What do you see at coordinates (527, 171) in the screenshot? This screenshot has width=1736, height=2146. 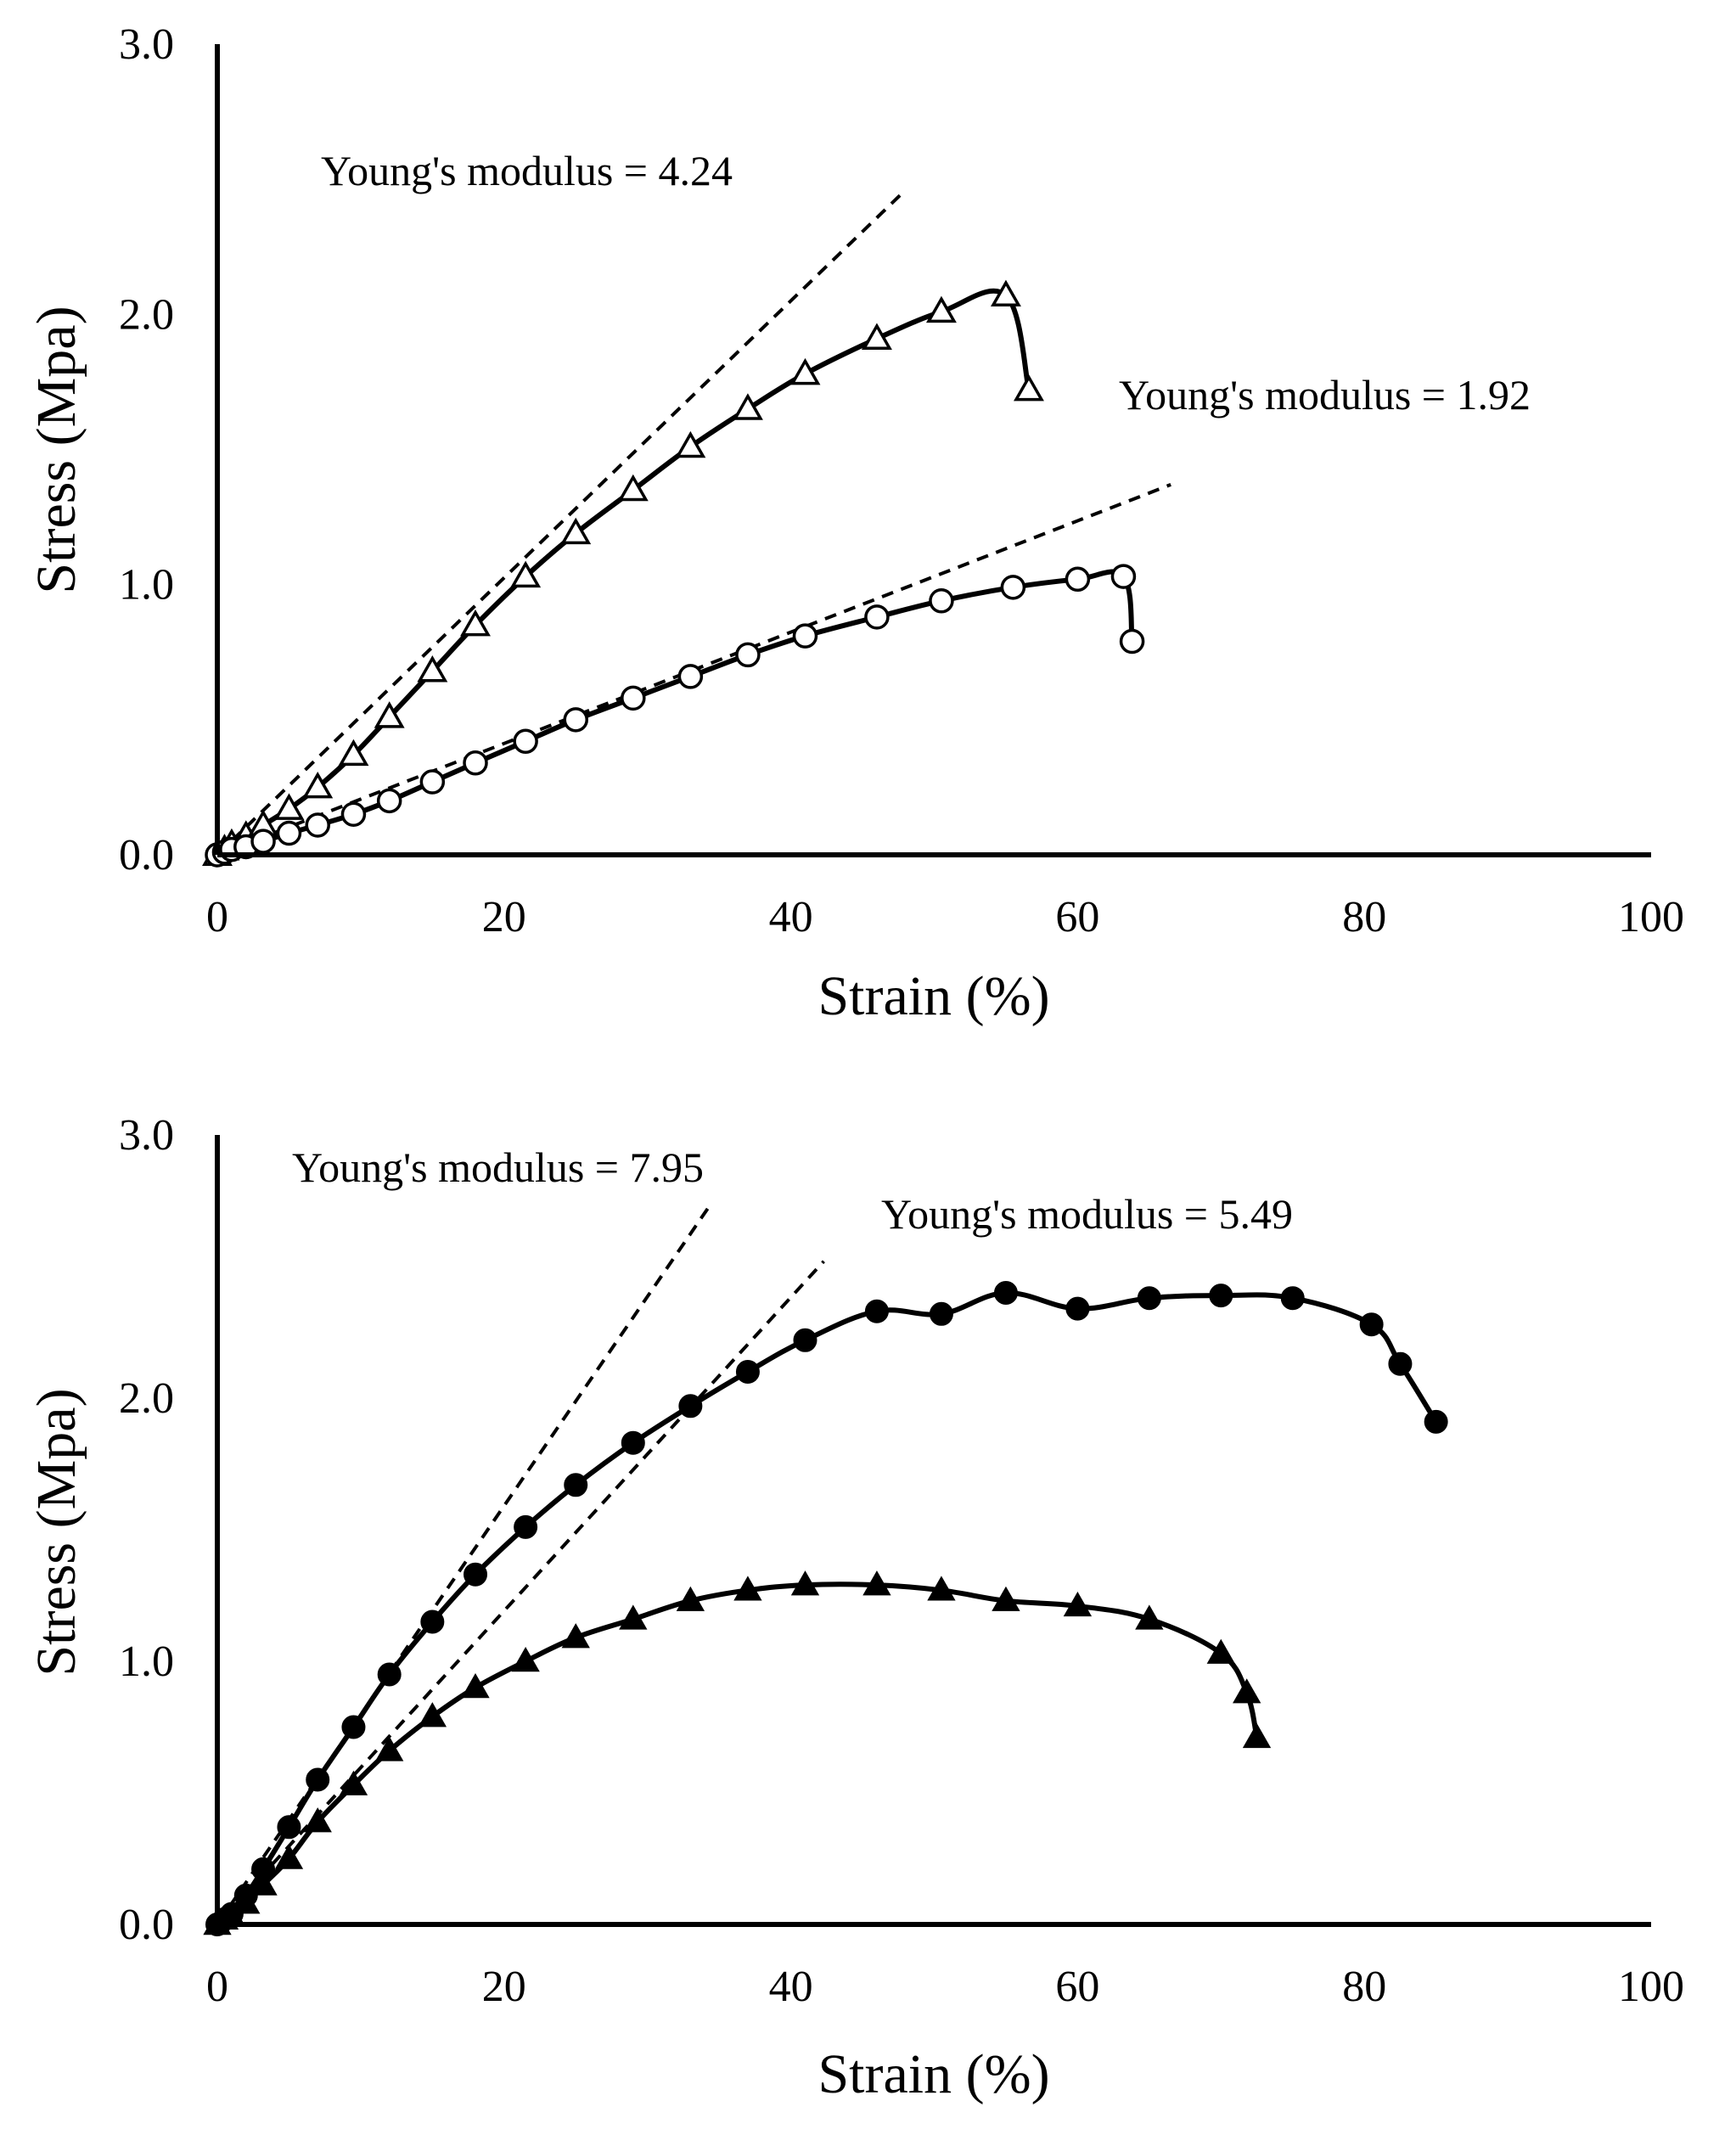 I see `annotation-modulus-4-24: Young's modulus = 4.24` at bounding box center [527, 171].